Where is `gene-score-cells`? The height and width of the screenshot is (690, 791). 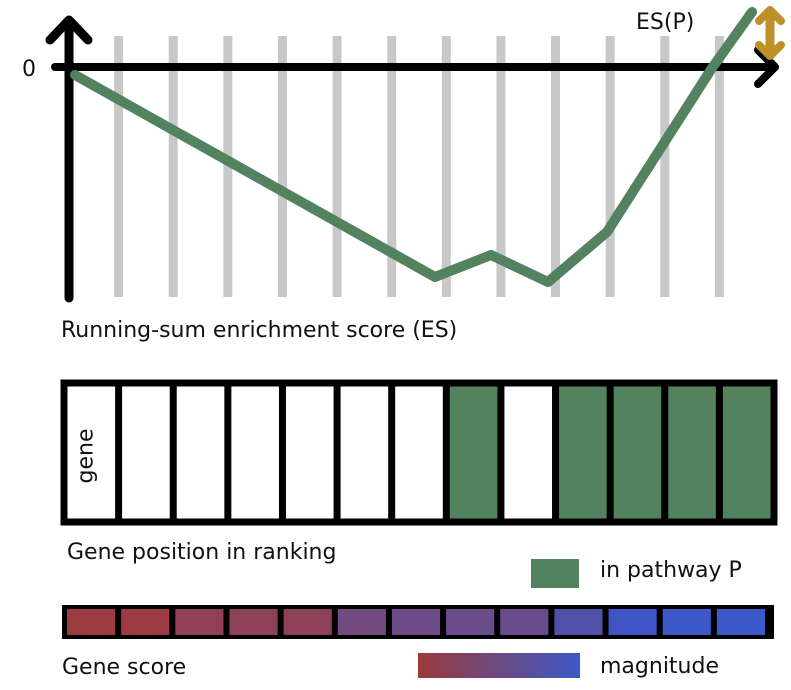 gene-score-cells is located at coordinates (416, 622).